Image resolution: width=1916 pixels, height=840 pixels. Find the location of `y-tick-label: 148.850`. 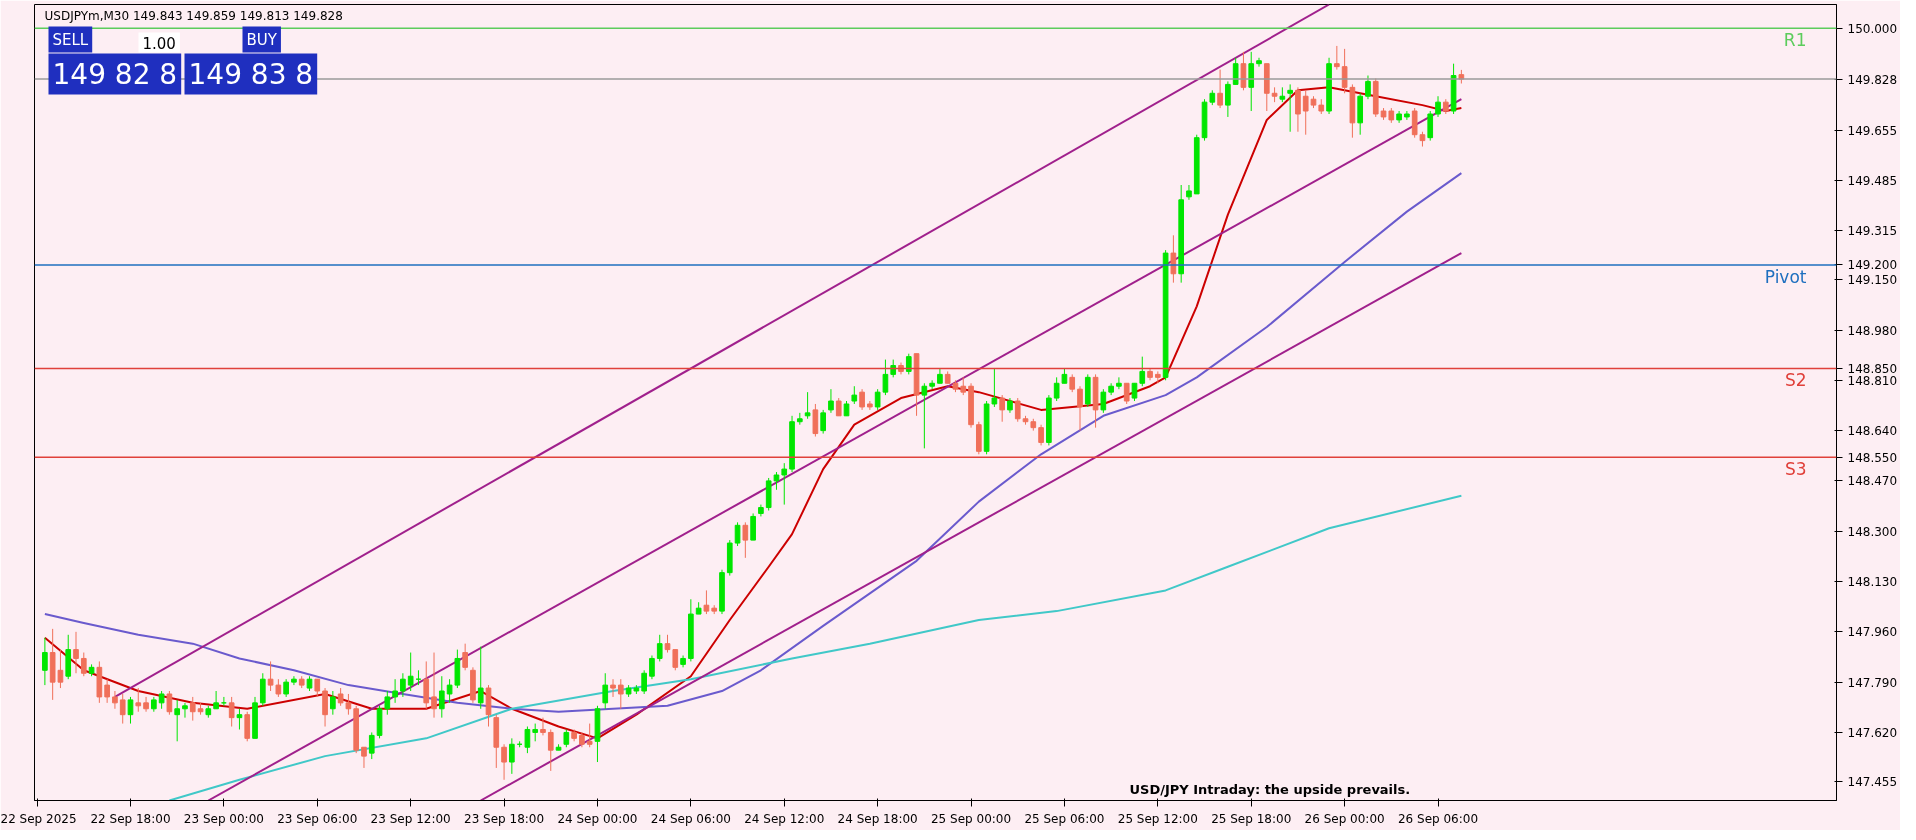

y-tick-label: 148.850 is located at coordinates (1872, 368).